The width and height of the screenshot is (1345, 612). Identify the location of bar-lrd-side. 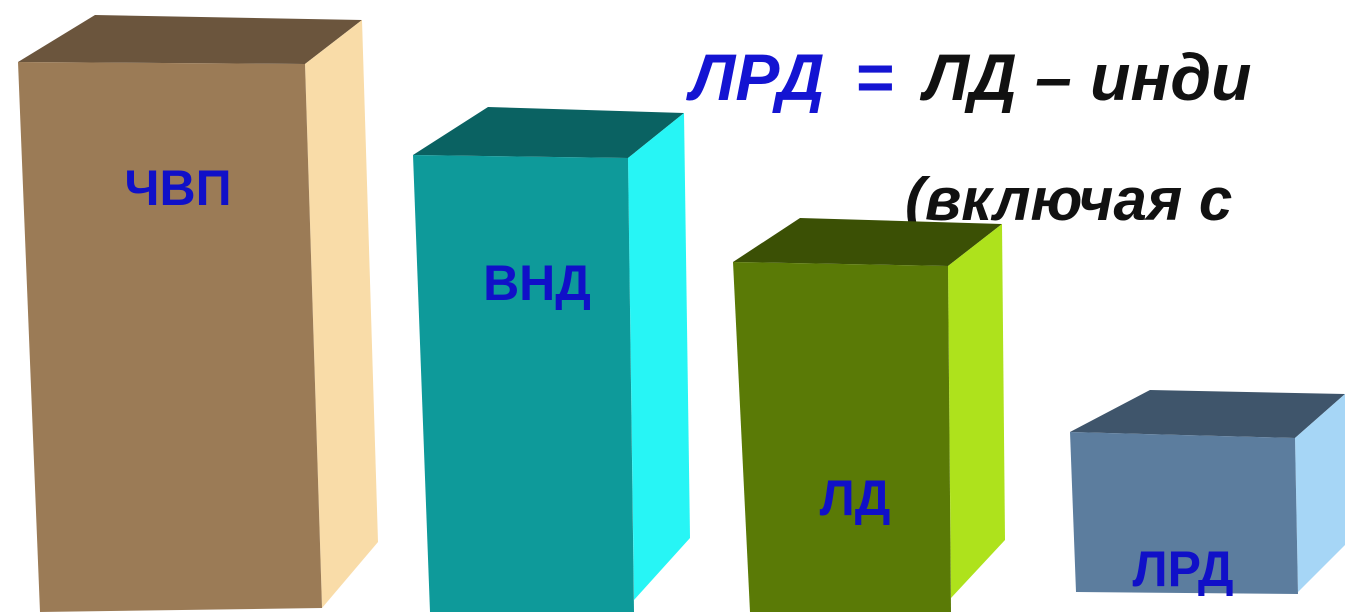
(1320, 493).